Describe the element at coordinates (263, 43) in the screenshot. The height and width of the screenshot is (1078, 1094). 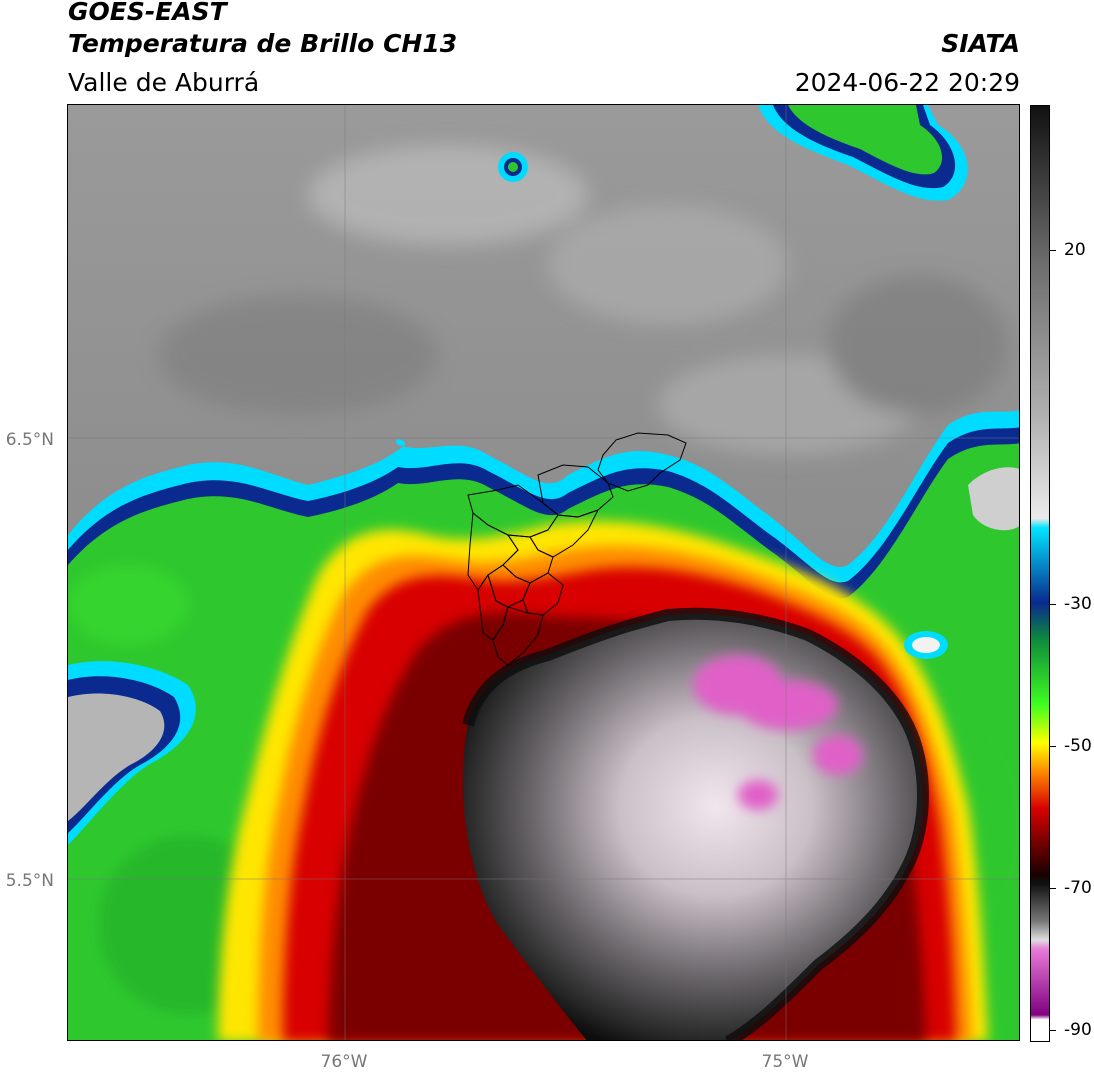
I see `product-title: Temperatura de Brillo CH13` at that location.